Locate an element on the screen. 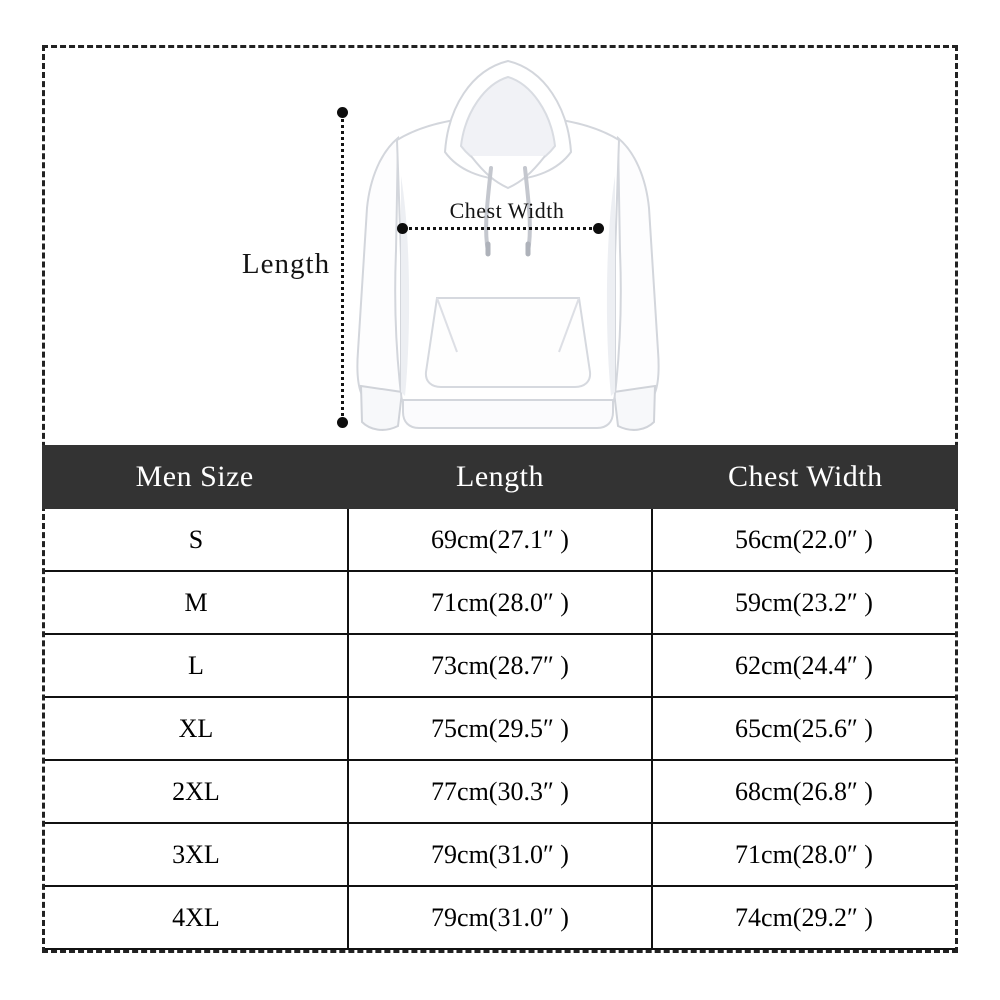 This screenshot has width=1000, height=1000. cell-length: 75cm(29.5″ ) is located at coordinates (500, 728).